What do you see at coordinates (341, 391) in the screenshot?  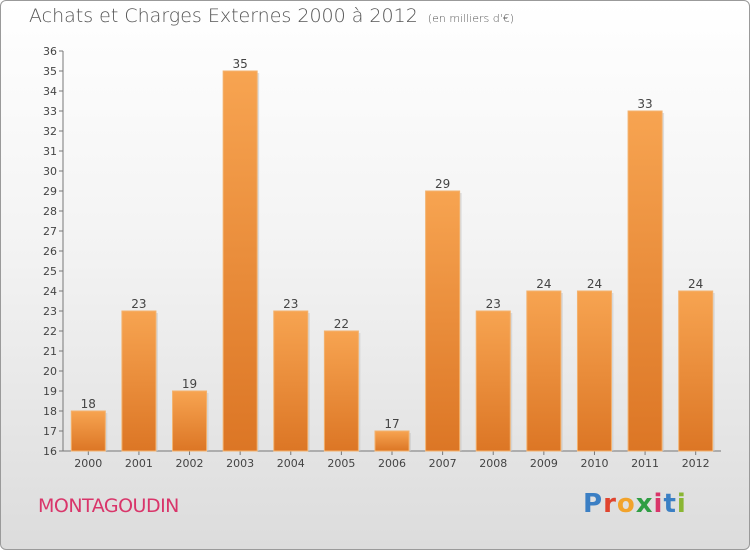 I see `bar-2005` at bounding box center [341, 391].